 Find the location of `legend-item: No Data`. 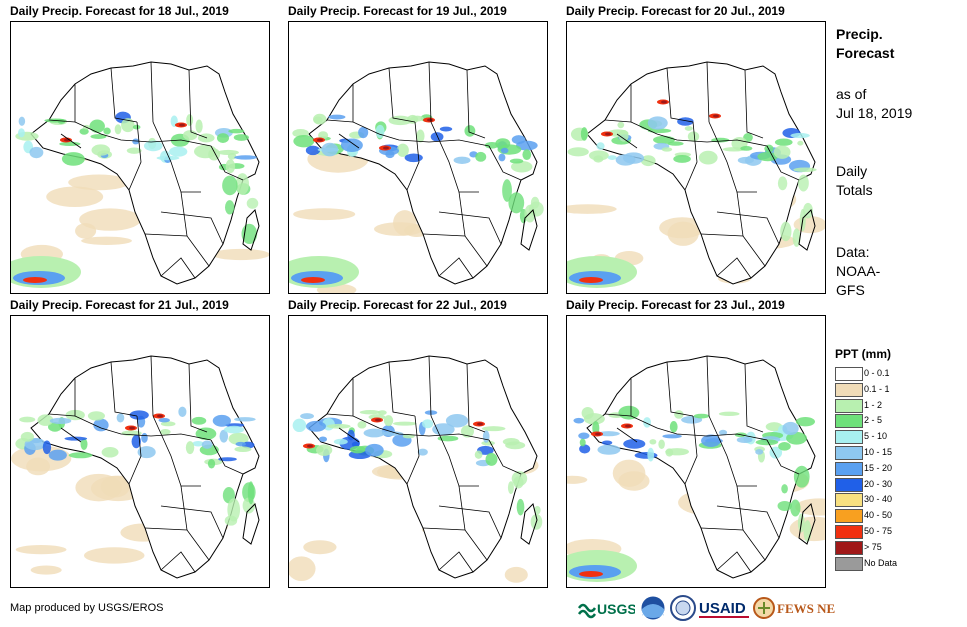

legend-item: No Data is located at coordinates (895, 564).